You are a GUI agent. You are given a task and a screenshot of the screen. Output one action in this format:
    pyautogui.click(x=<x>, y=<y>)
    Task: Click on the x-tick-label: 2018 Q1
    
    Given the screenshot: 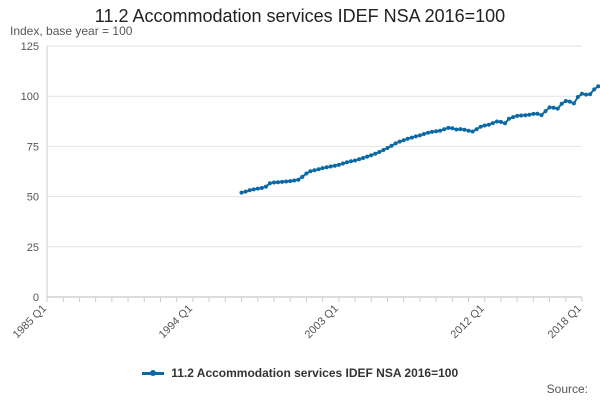 What is the action you would take?
    pyautogui.click(x=565, y=322)
    